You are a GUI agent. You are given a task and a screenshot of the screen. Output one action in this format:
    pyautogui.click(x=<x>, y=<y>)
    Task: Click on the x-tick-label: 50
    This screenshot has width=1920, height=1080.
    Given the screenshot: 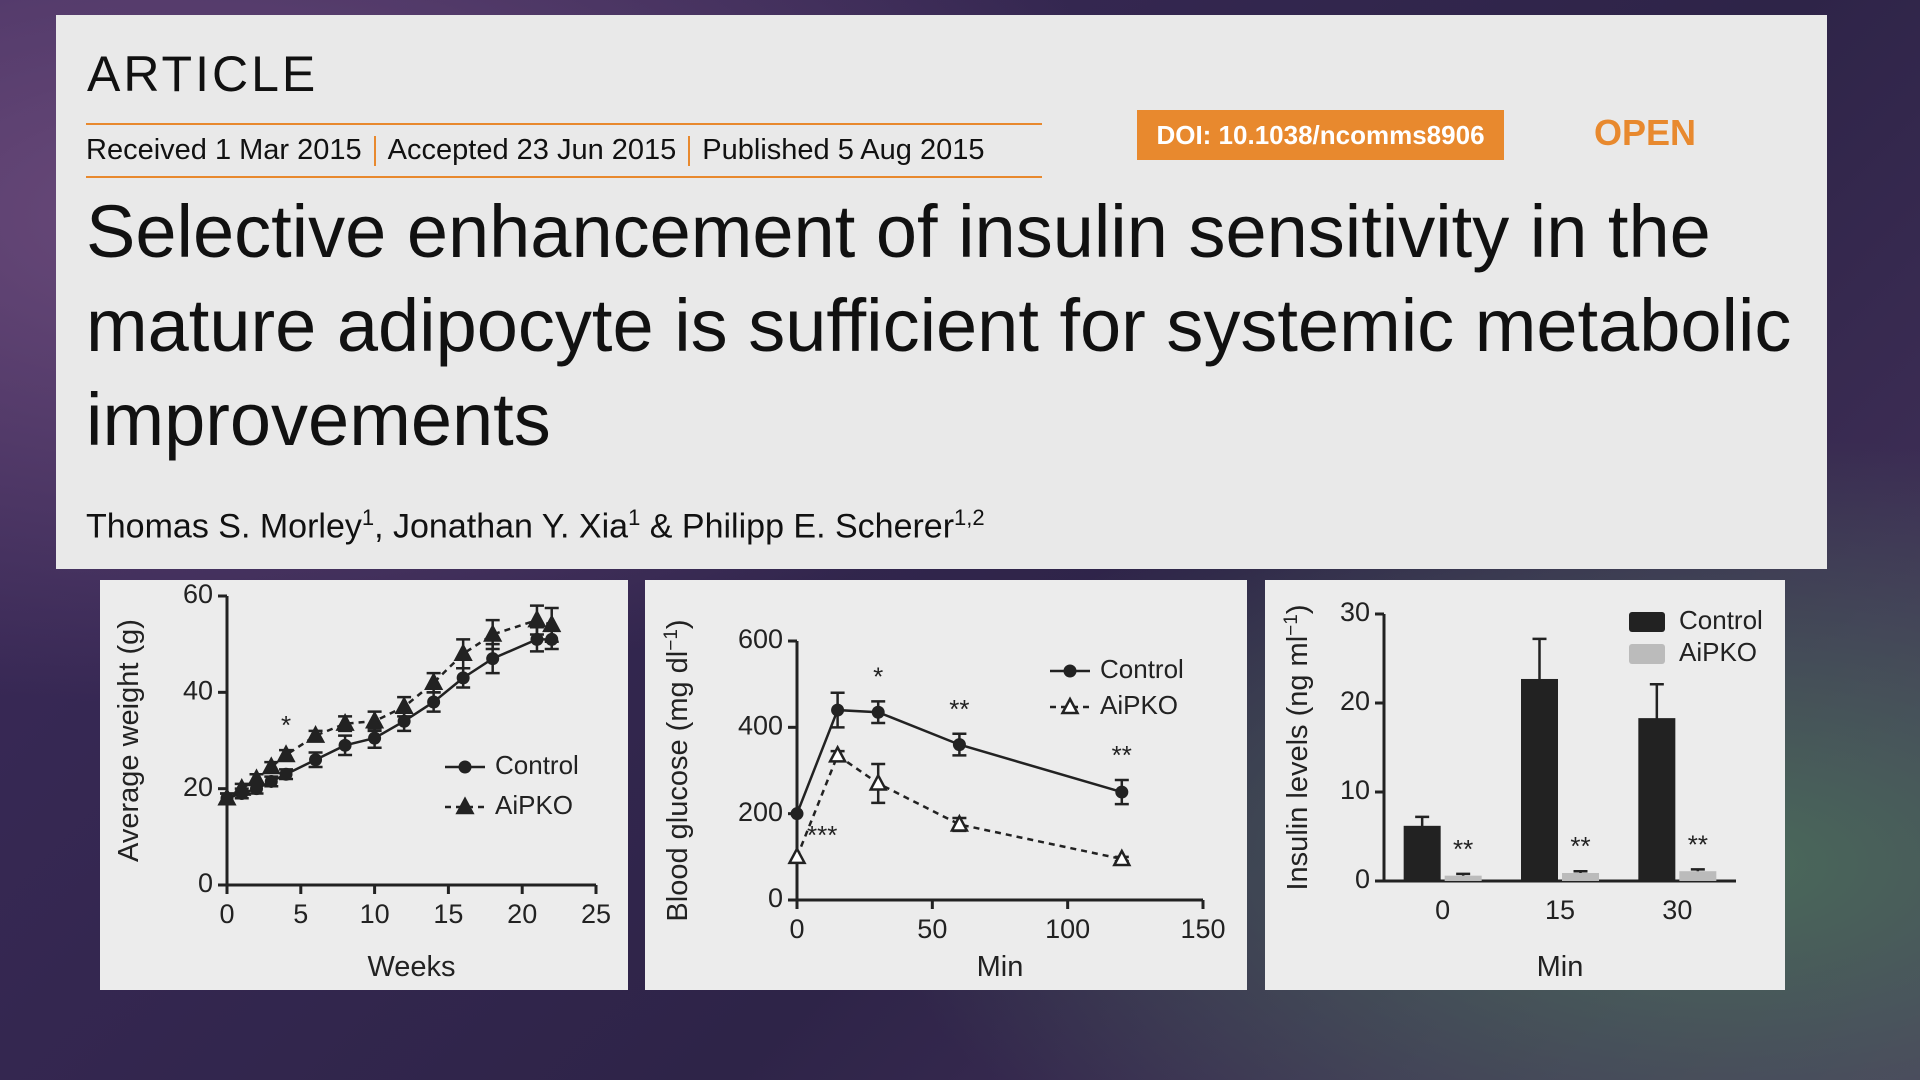 What is the action you would take?
    pyautogui.click(x=932, y=929)
    